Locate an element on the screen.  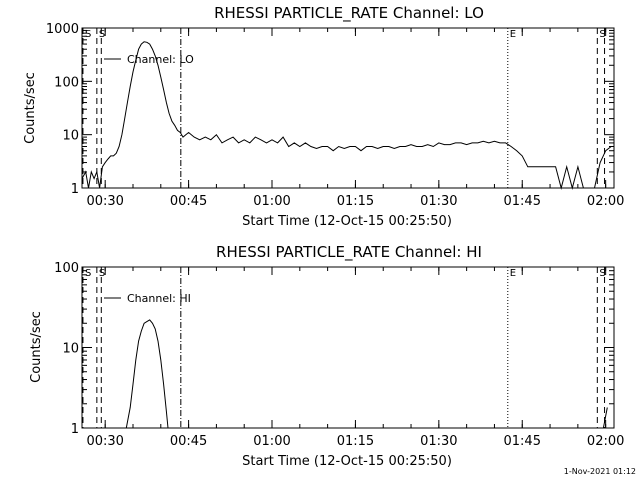
lo-x-tick-label: 01:15 is located at coordinates (355, 201).